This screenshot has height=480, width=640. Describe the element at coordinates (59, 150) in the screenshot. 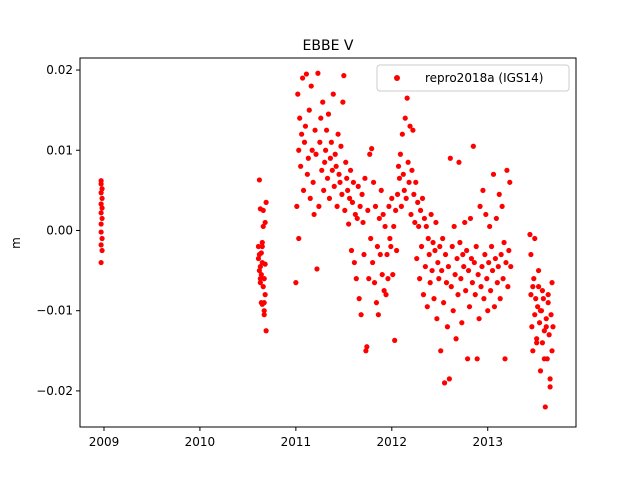

I see `y-tick-label: 0.01` at that location.